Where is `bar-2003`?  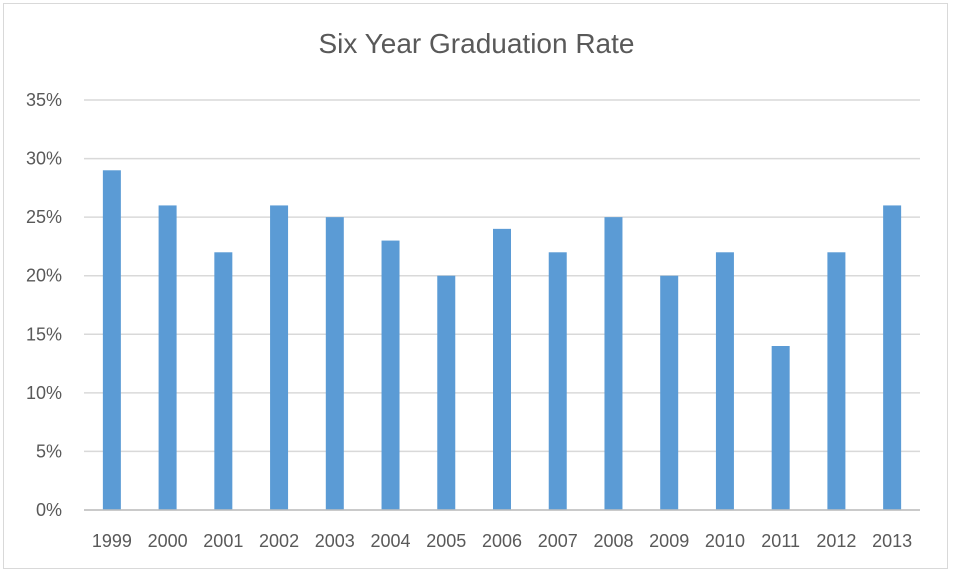
bar-2003 is located at coordinates (334, 363).